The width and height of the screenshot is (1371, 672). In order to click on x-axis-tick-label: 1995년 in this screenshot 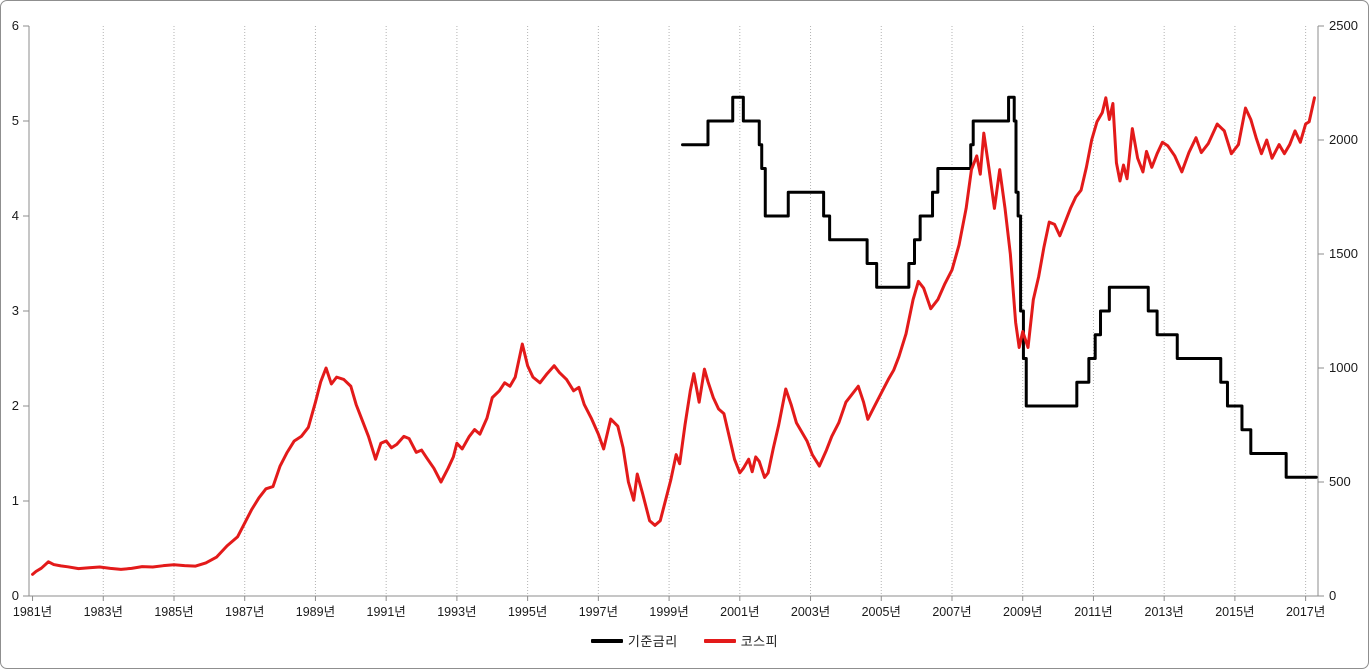, I will do `click(527, 612)`.